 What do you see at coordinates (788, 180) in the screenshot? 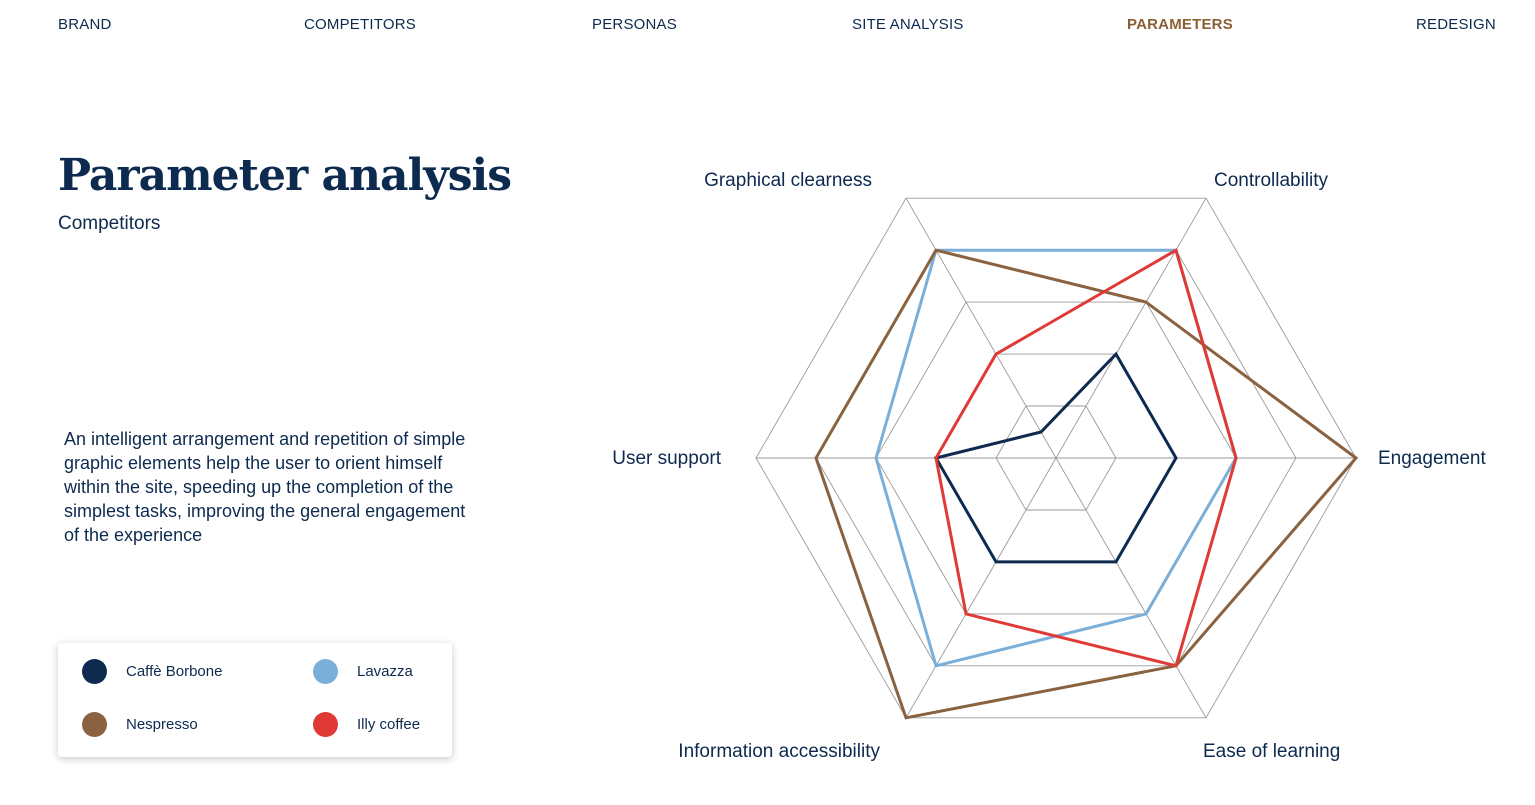
I see `axis-label-graphical-clearness: Graphical clearness` at bounding box center [788, 180].